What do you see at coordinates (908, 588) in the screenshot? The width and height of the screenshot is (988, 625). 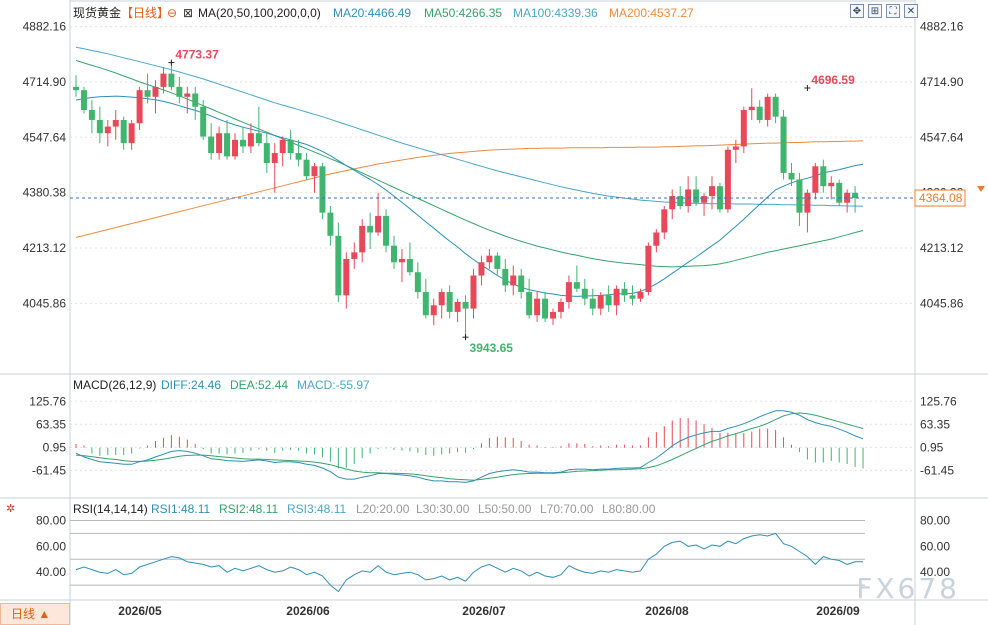 I see `watermark: FX678` at bounding box center [908, 588].